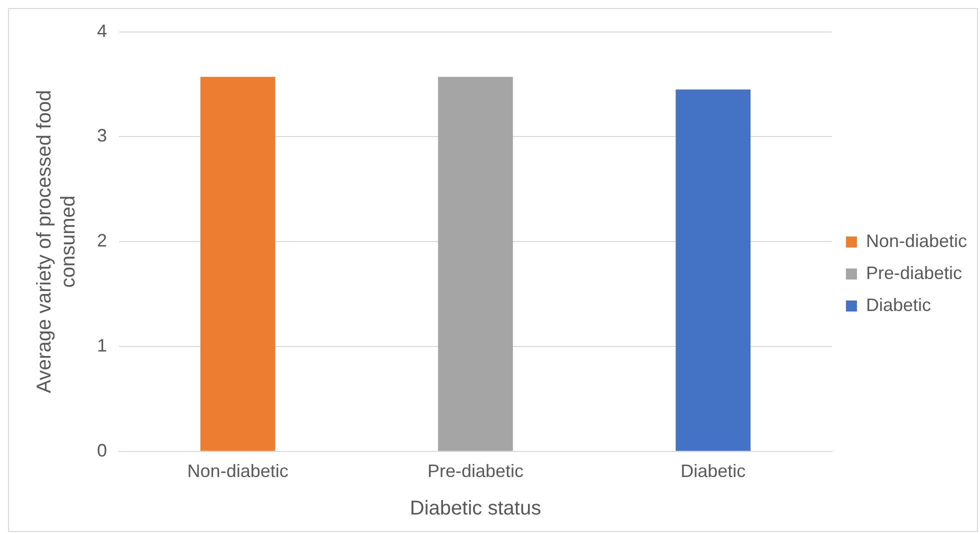 The height and width of the screenshot is (534, 980). Describe the element at coordinates (102, 30) in the screenshot. I see `y-tick-label: 4` at that location.